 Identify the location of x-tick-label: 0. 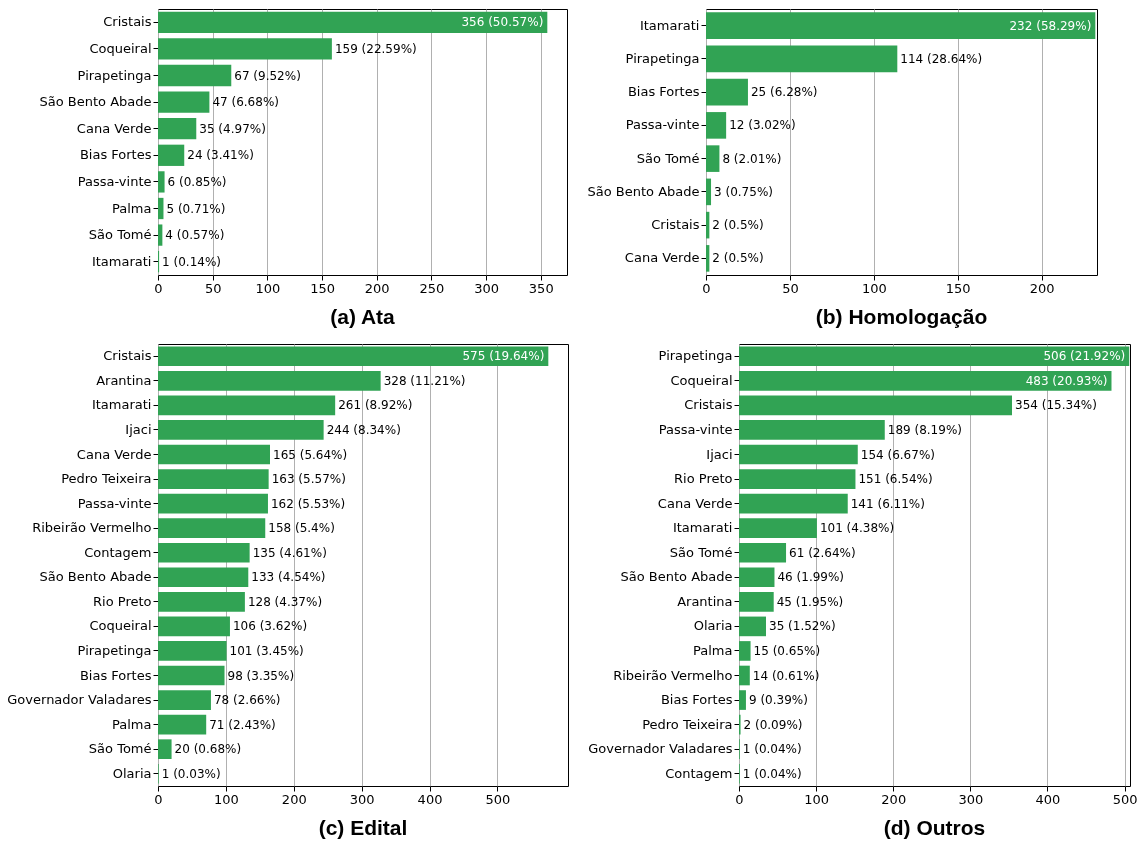
(158, 799).